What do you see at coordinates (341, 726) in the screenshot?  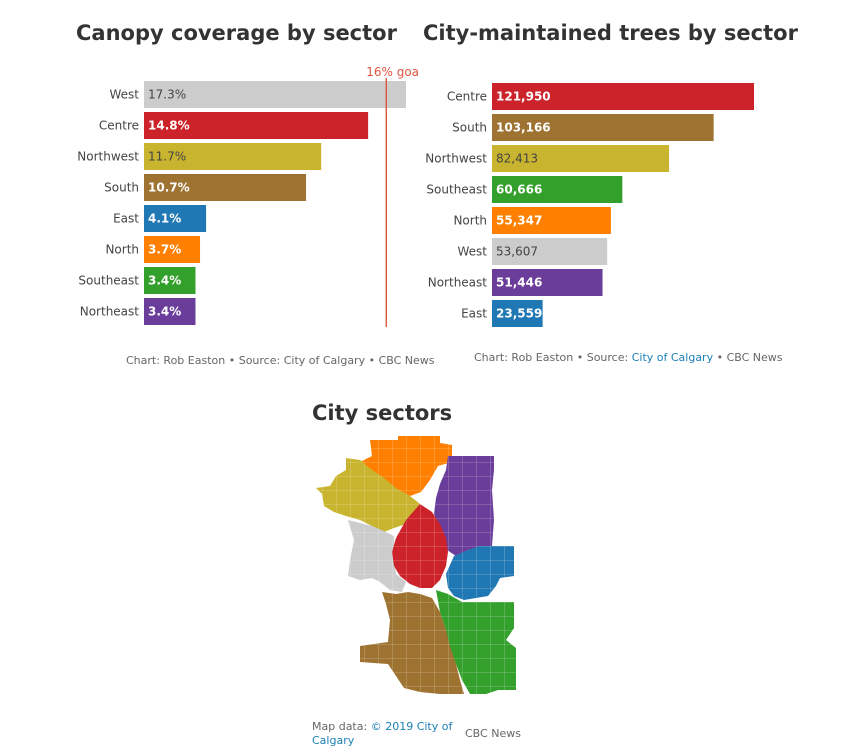 I see `map-credit-prefix: Map data:` at bounding box center [341, 726].